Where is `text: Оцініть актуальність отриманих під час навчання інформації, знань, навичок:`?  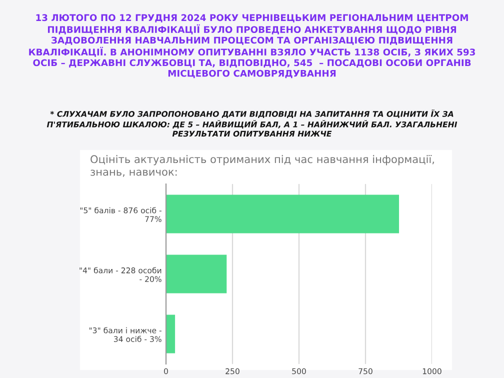 text: Оцініть актуальність отриманих під час навчання інформації, знань, навичок: is located at coordinates (262, 166).